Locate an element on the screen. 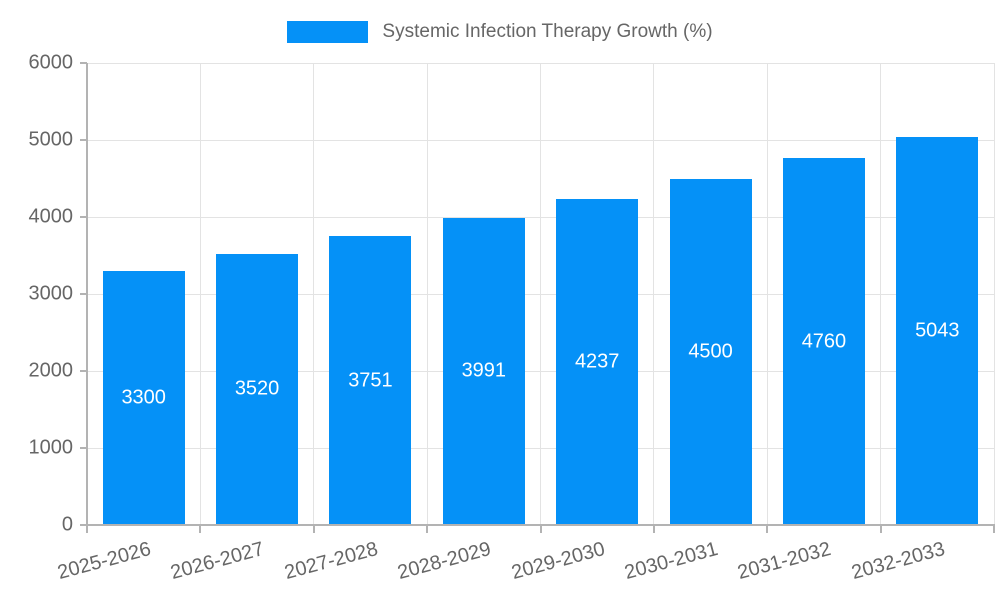 This screenshot has height=600, width=1000. x-axis-line is located at coordinates (540, 525).